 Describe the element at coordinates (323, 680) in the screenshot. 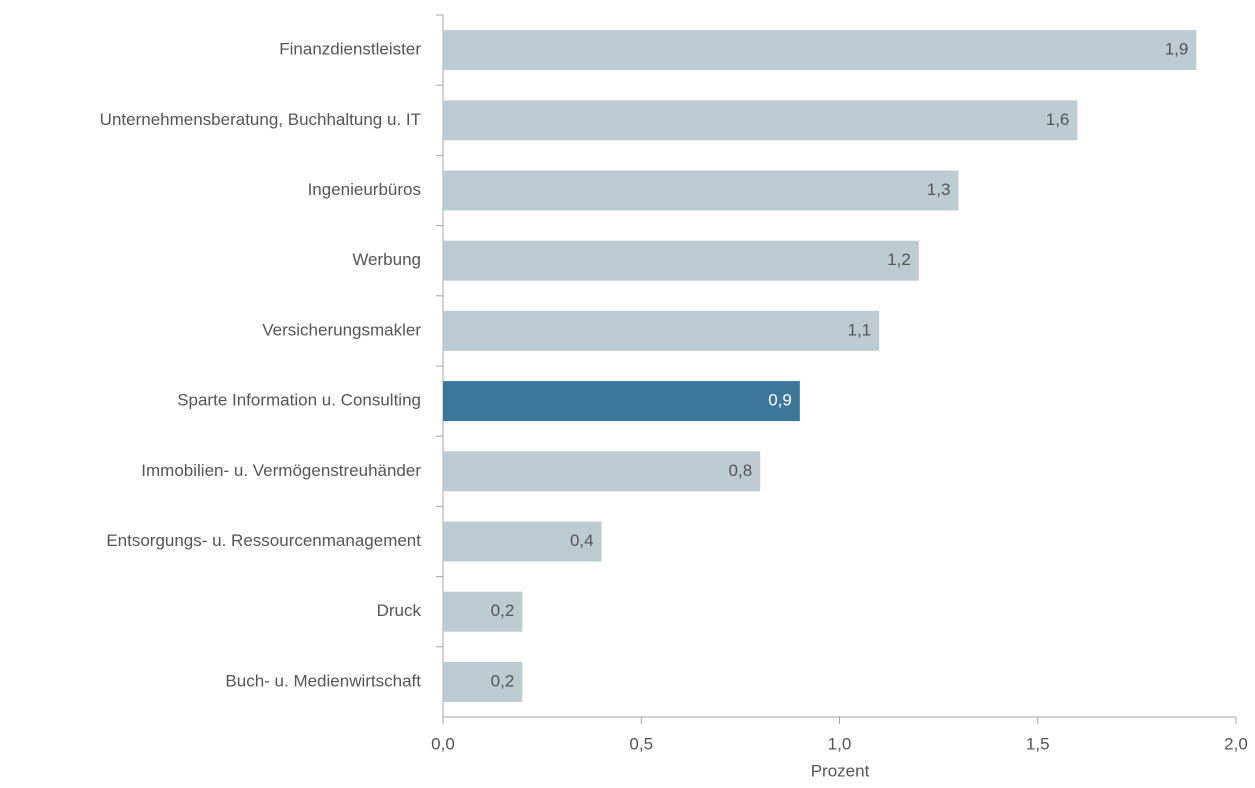

I see `y-tick-label: Buch- u. Medienwirtschaft` at that location.